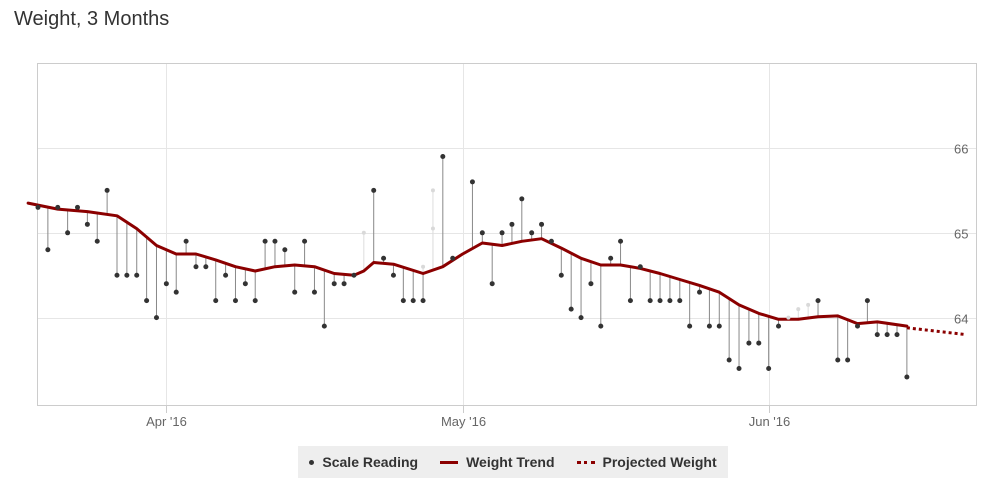 Image resolution: width=998 pixels, height=483 pixels. Describe the element at coordinates (166, 421) in the screenshot. I see `x-tick-label: Apr '16` at that location.